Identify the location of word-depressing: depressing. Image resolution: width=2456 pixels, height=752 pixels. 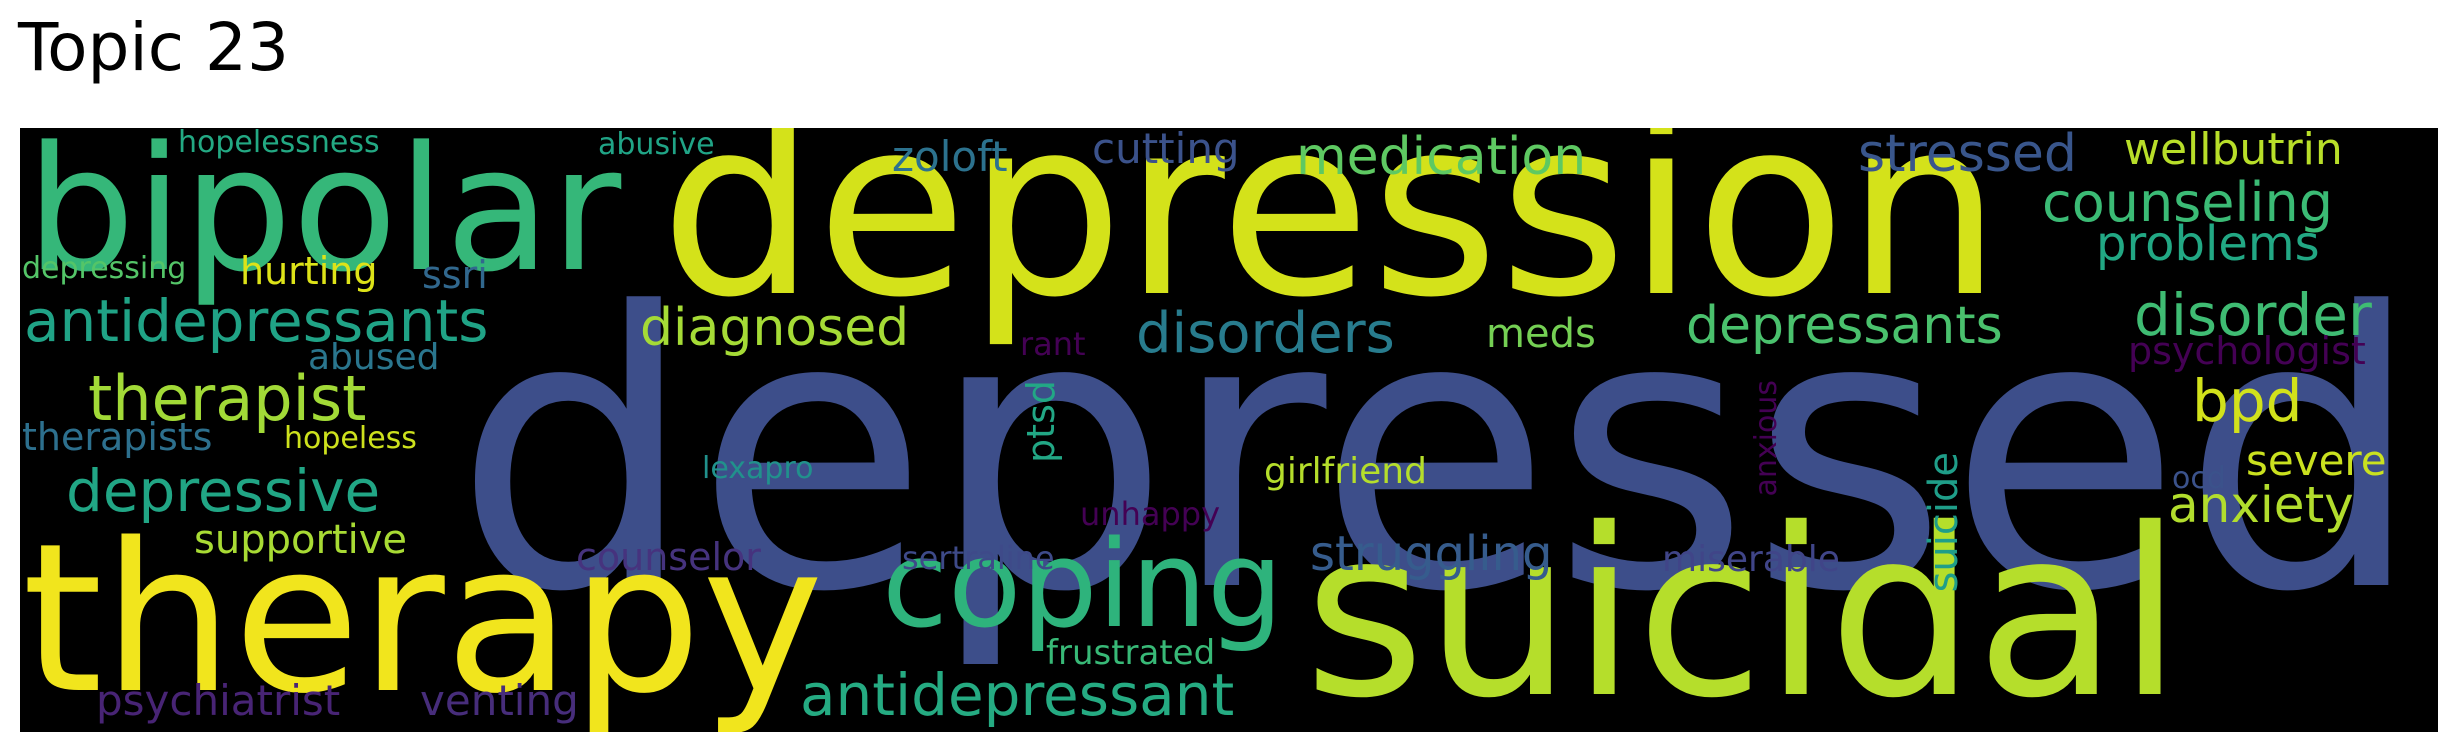
(104, 268).